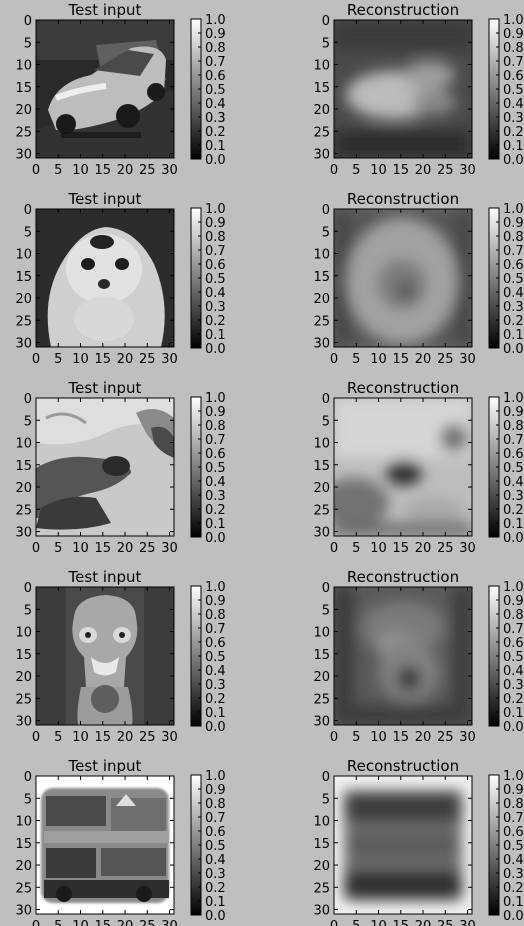  What do you see at coordinates (513, 34) in the screenshot?
I see `colorbar-tick-label: 0.9` at bounding box center [513, 34].